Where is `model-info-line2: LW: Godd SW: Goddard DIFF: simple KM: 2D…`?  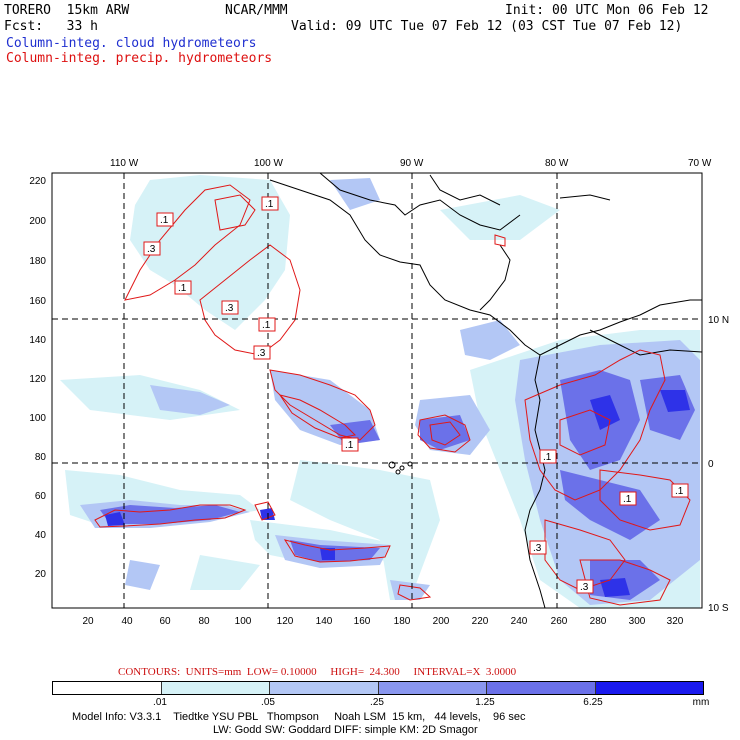
model-info-line2: LW: Godd SW: Goddard DIFF: simple KM: 2D… is located at coordinates (345, 730).